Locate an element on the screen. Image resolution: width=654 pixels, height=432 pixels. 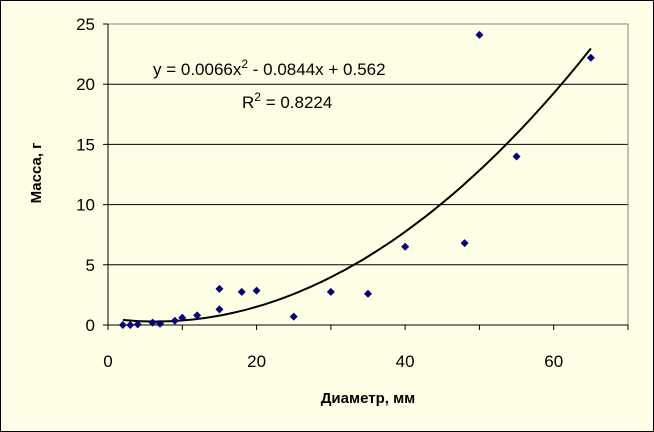
x-tick-label: 40 is located at coordinates (405, 361).